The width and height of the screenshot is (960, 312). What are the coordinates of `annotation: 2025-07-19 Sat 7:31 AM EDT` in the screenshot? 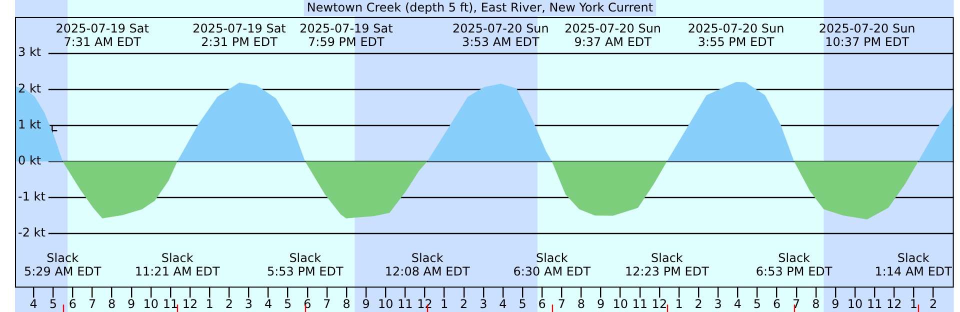 It's located at (103, 35).